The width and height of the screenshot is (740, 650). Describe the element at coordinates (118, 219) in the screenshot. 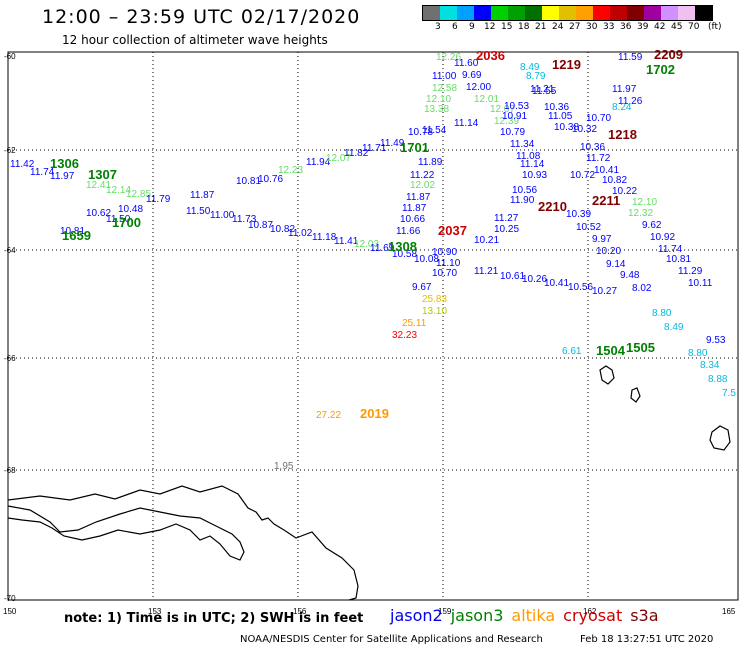

I see `wave-height-value: 11.50` at that location.